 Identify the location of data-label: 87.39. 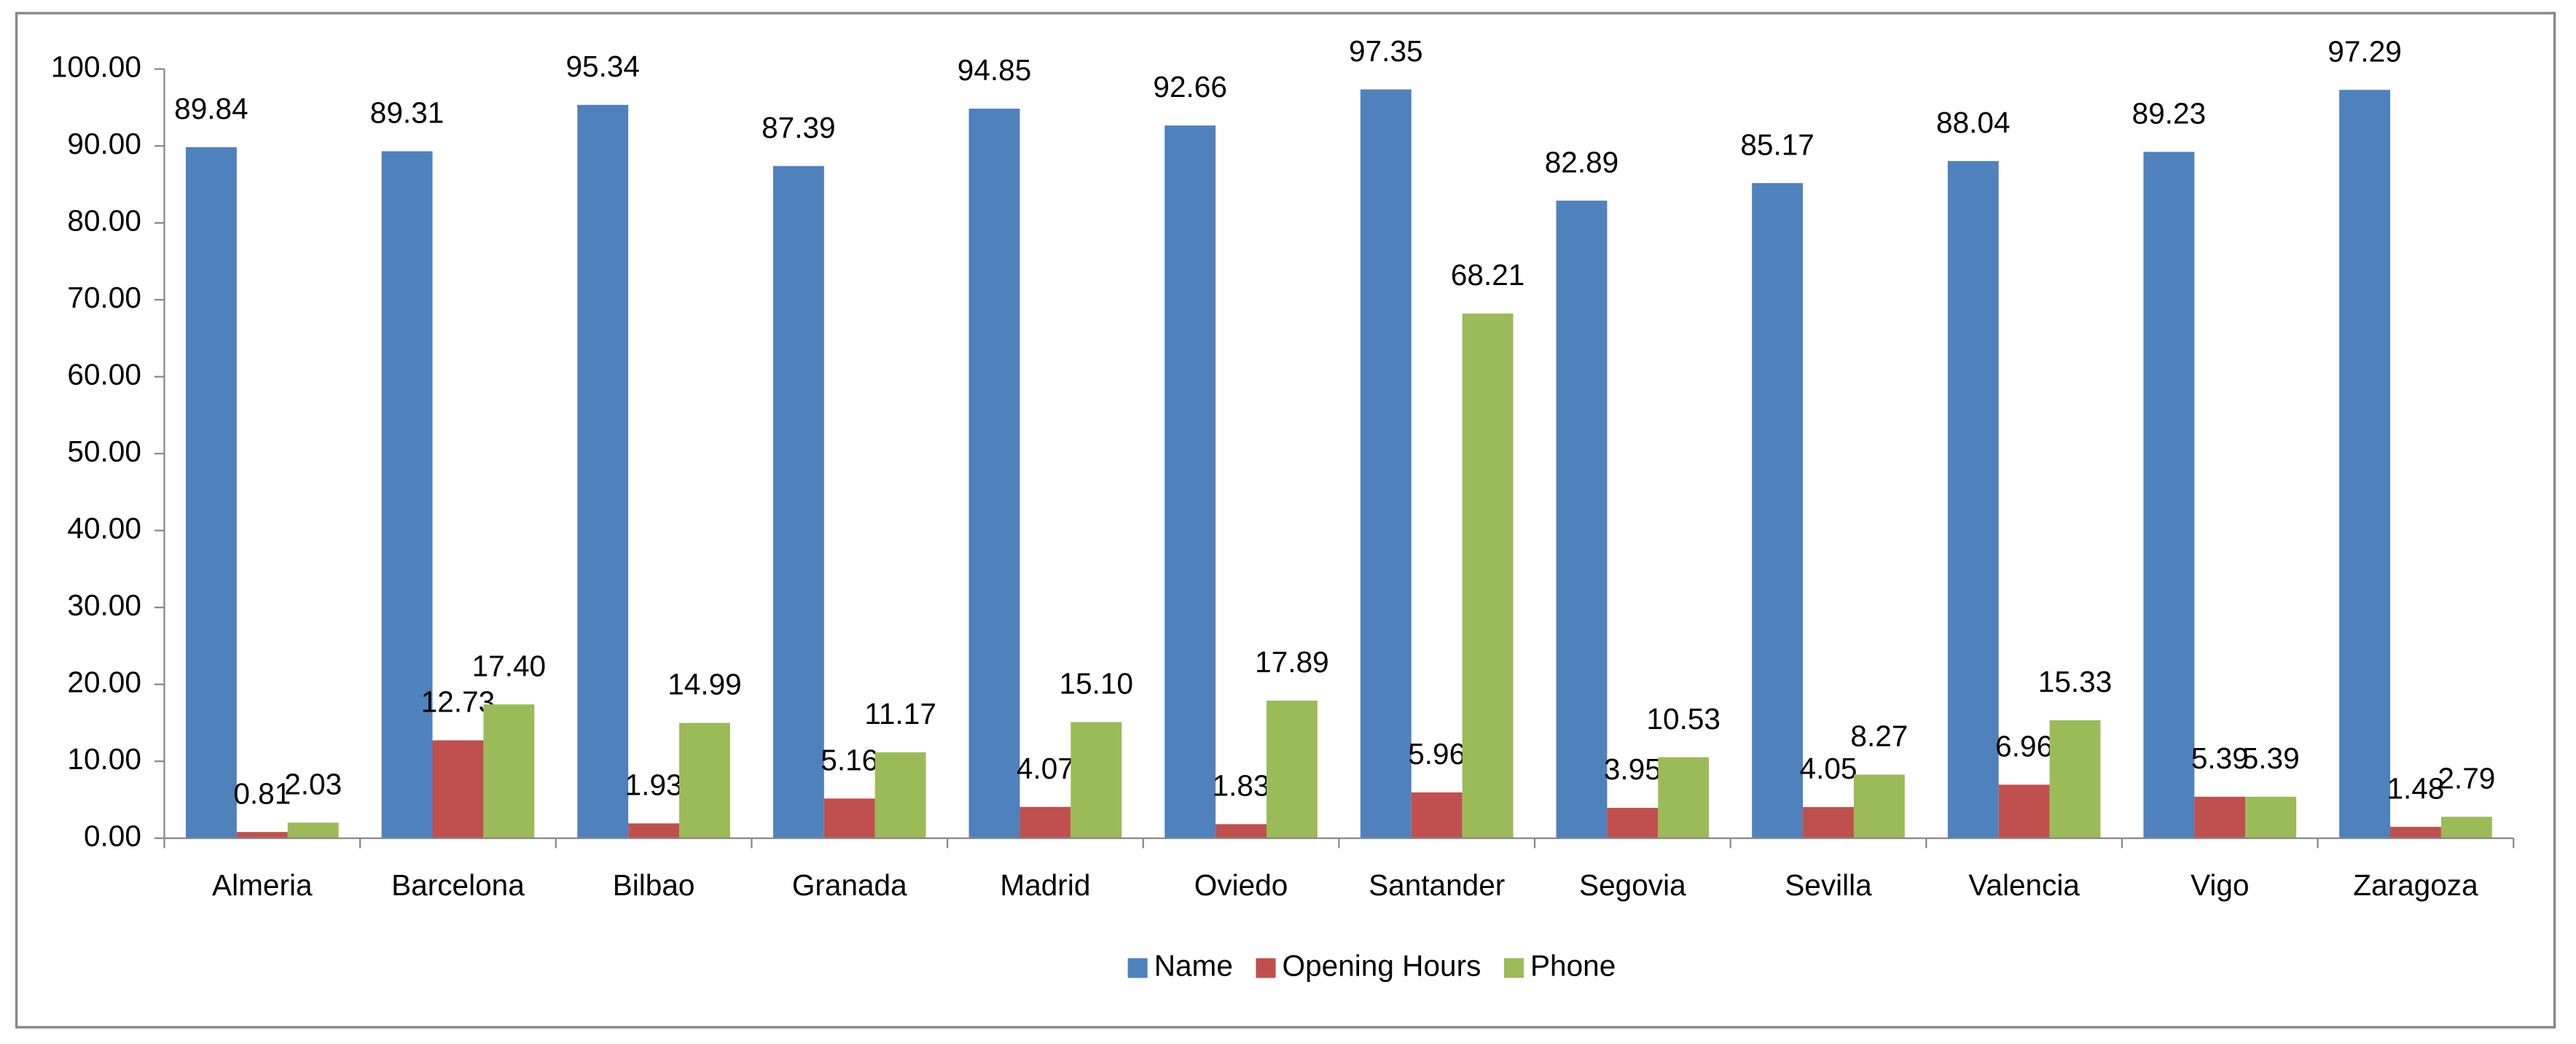
(799, 127).